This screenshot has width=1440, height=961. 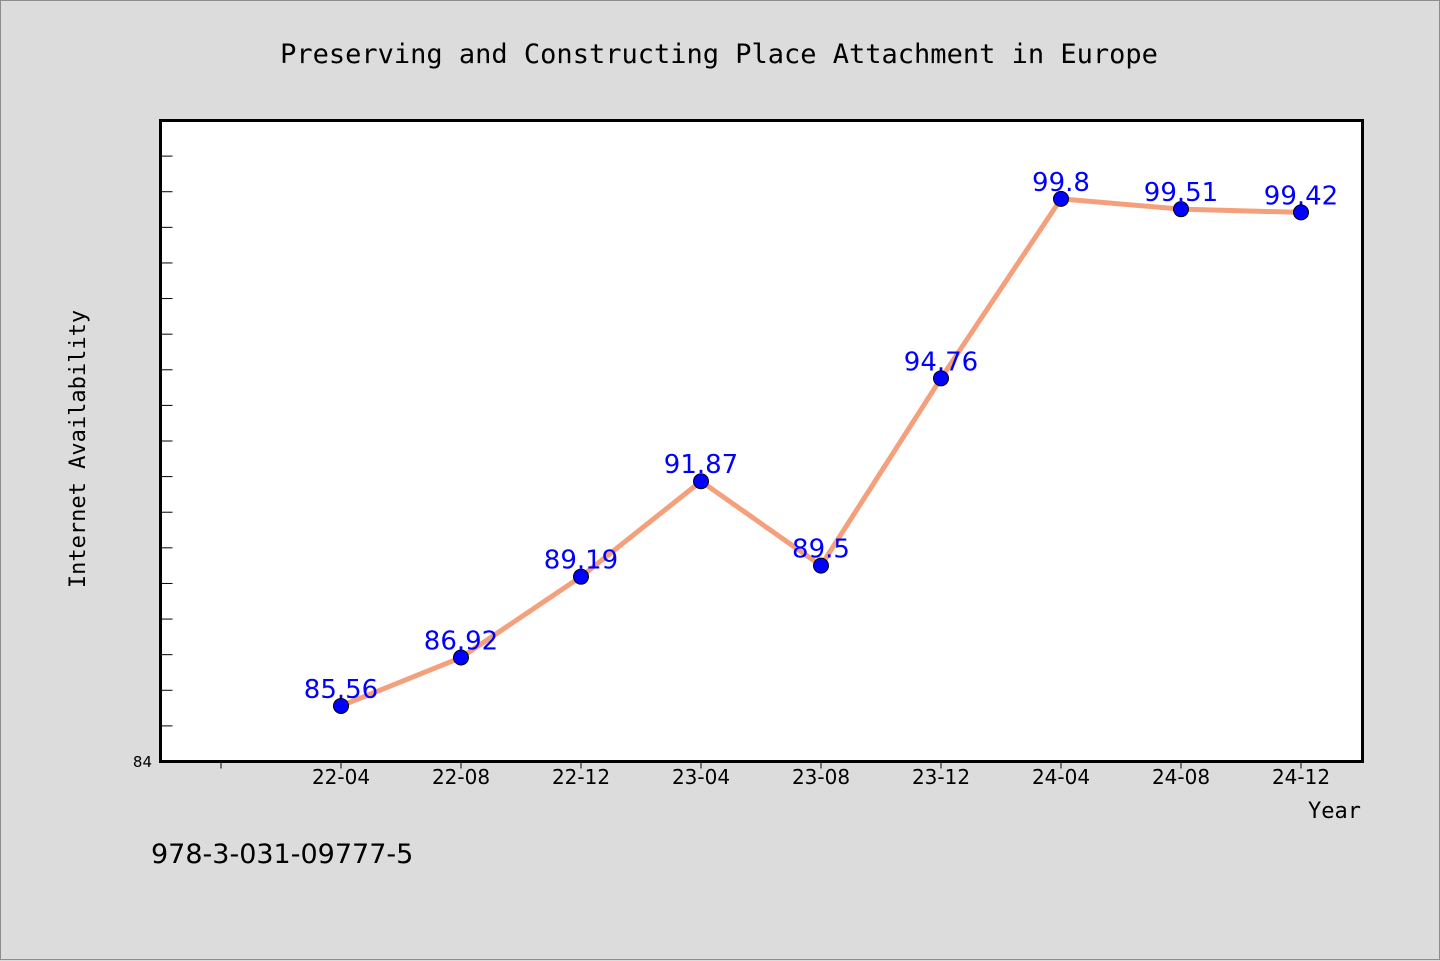 I want to click on data-label: 99.51, so click(x=1181, y=193).